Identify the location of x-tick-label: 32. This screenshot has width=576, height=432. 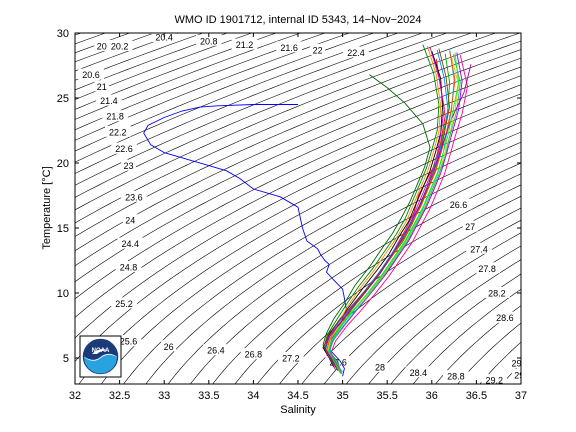
(75, 396).